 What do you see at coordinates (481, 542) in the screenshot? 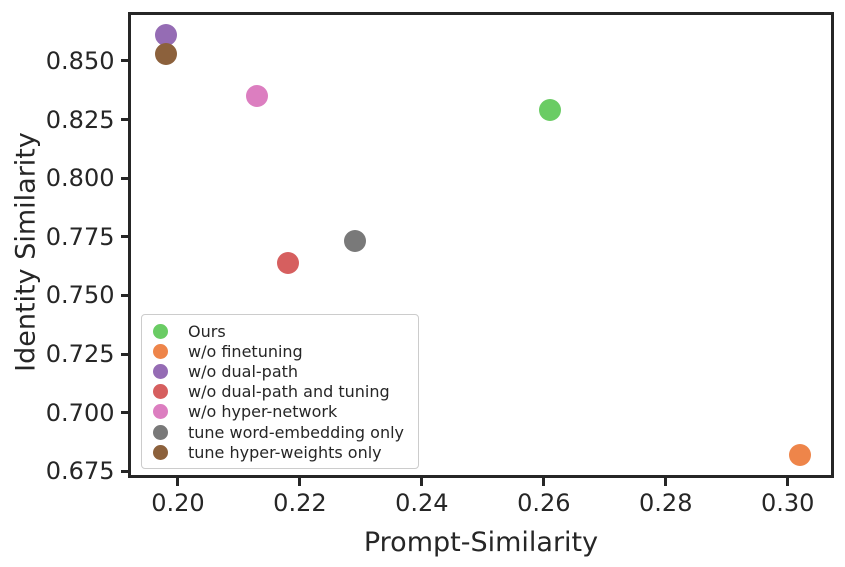
I see `x-axis-label: Prompt-Similarity` at bounding box center [481, 542].